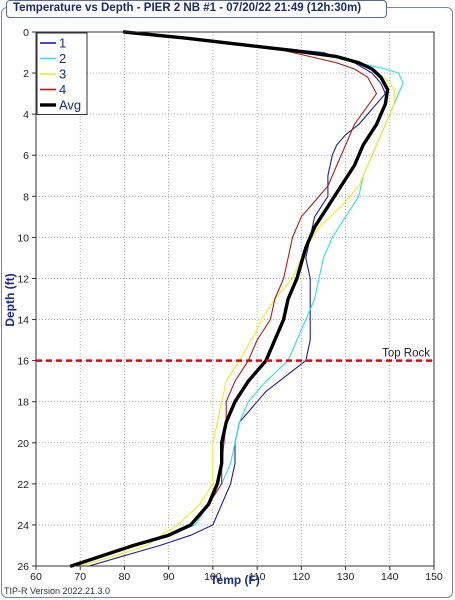 The image size is (455, 600). What do you see at coordinates (26, 115) in the screenshot?
I see `y-tick-label: 4` at bounding box center [26, 115].